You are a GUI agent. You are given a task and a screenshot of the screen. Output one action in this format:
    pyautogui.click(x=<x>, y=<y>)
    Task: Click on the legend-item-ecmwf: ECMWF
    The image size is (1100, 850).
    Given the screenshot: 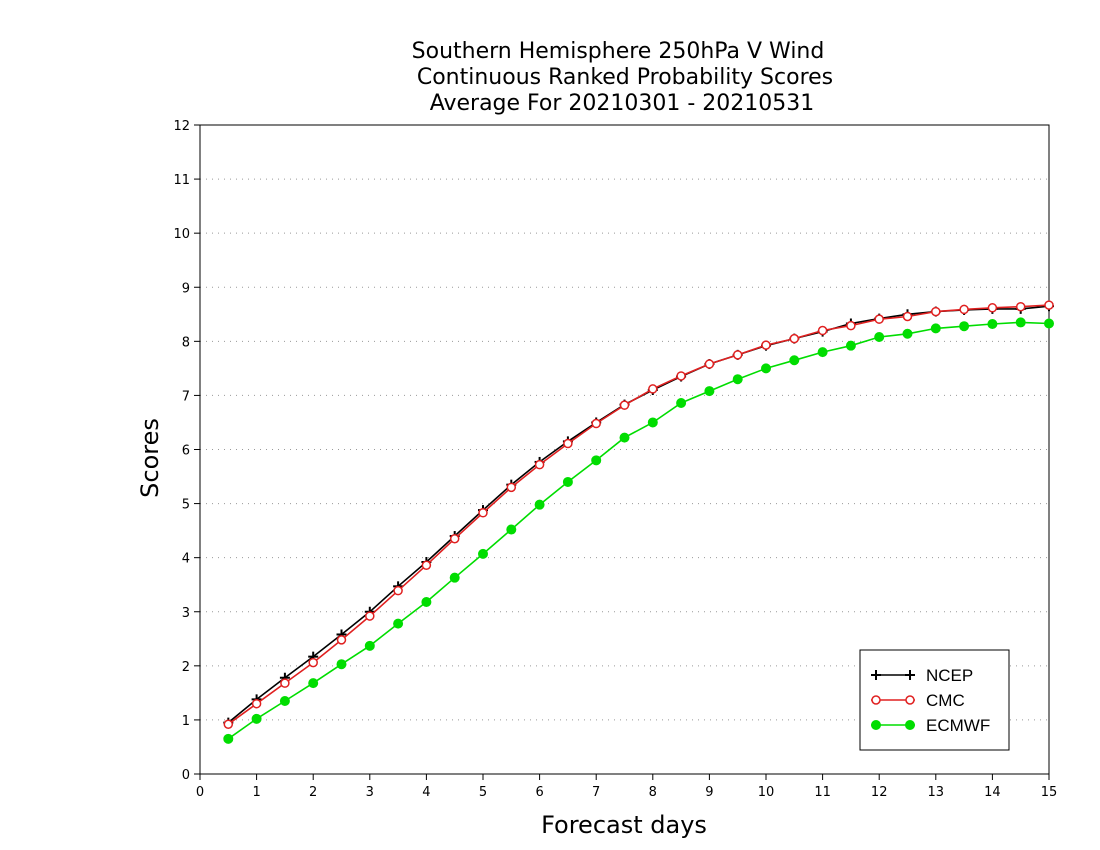 What is the action you would take?
    pyautogui.click(x=930, y=725)
    